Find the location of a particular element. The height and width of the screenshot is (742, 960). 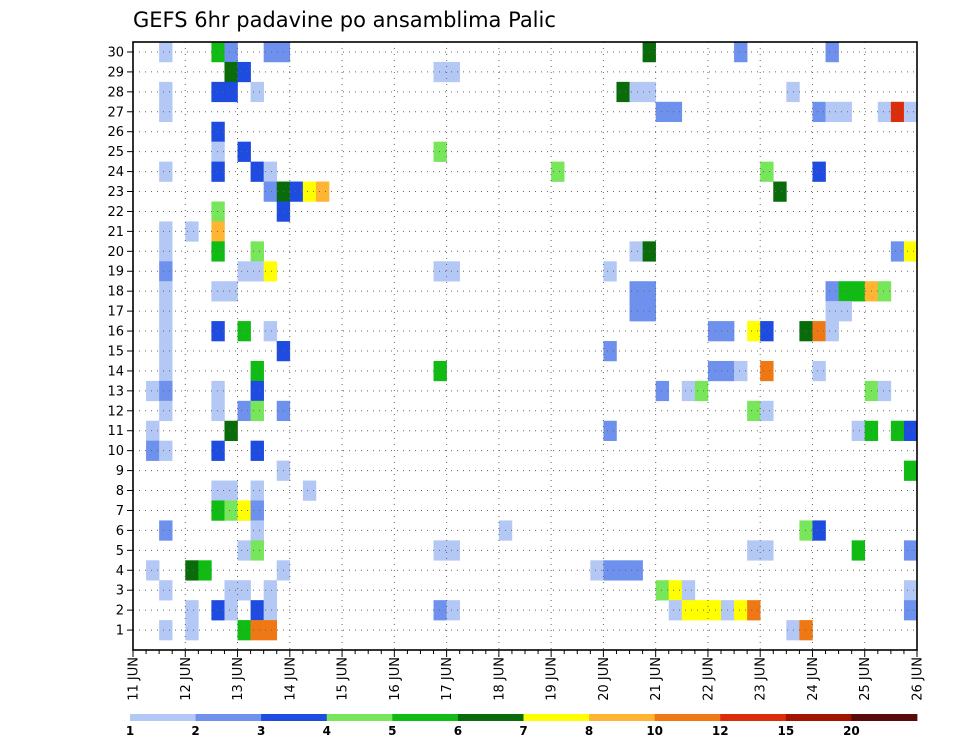

ytick-label: 29 is located at coordinates (115, 72).